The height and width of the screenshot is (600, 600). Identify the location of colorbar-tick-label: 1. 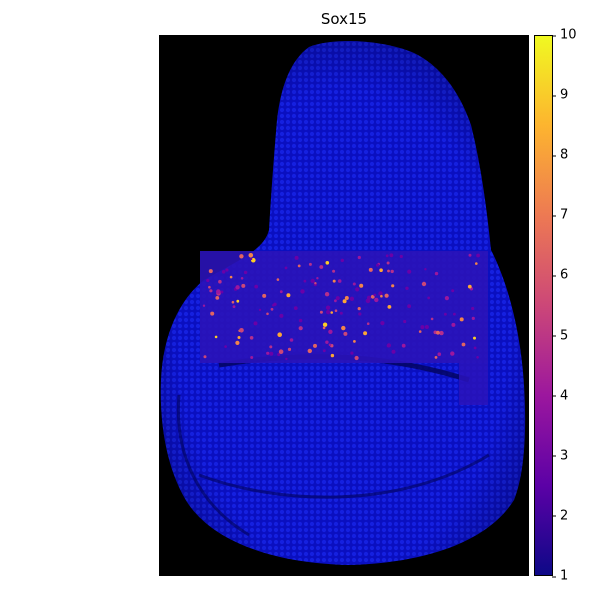
(559, 576).